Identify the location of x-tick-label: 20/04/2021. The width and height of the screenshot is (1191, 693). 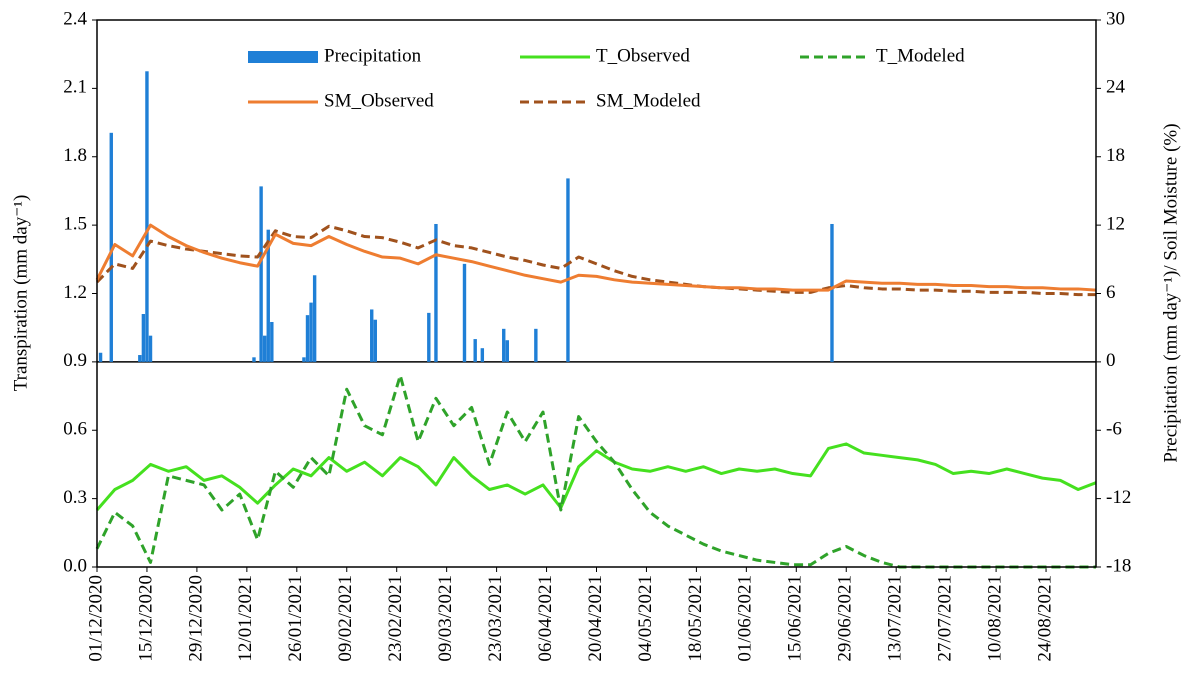
(595, 618).